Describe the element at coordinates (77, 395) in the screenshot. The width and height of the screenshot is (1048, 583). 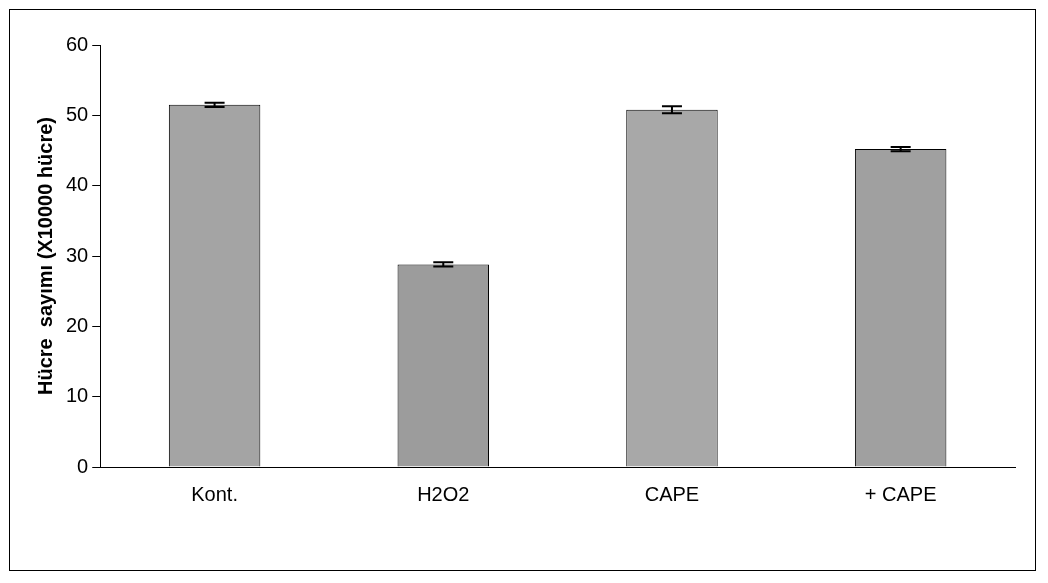
I see `y-tick-label: 10` at that location.